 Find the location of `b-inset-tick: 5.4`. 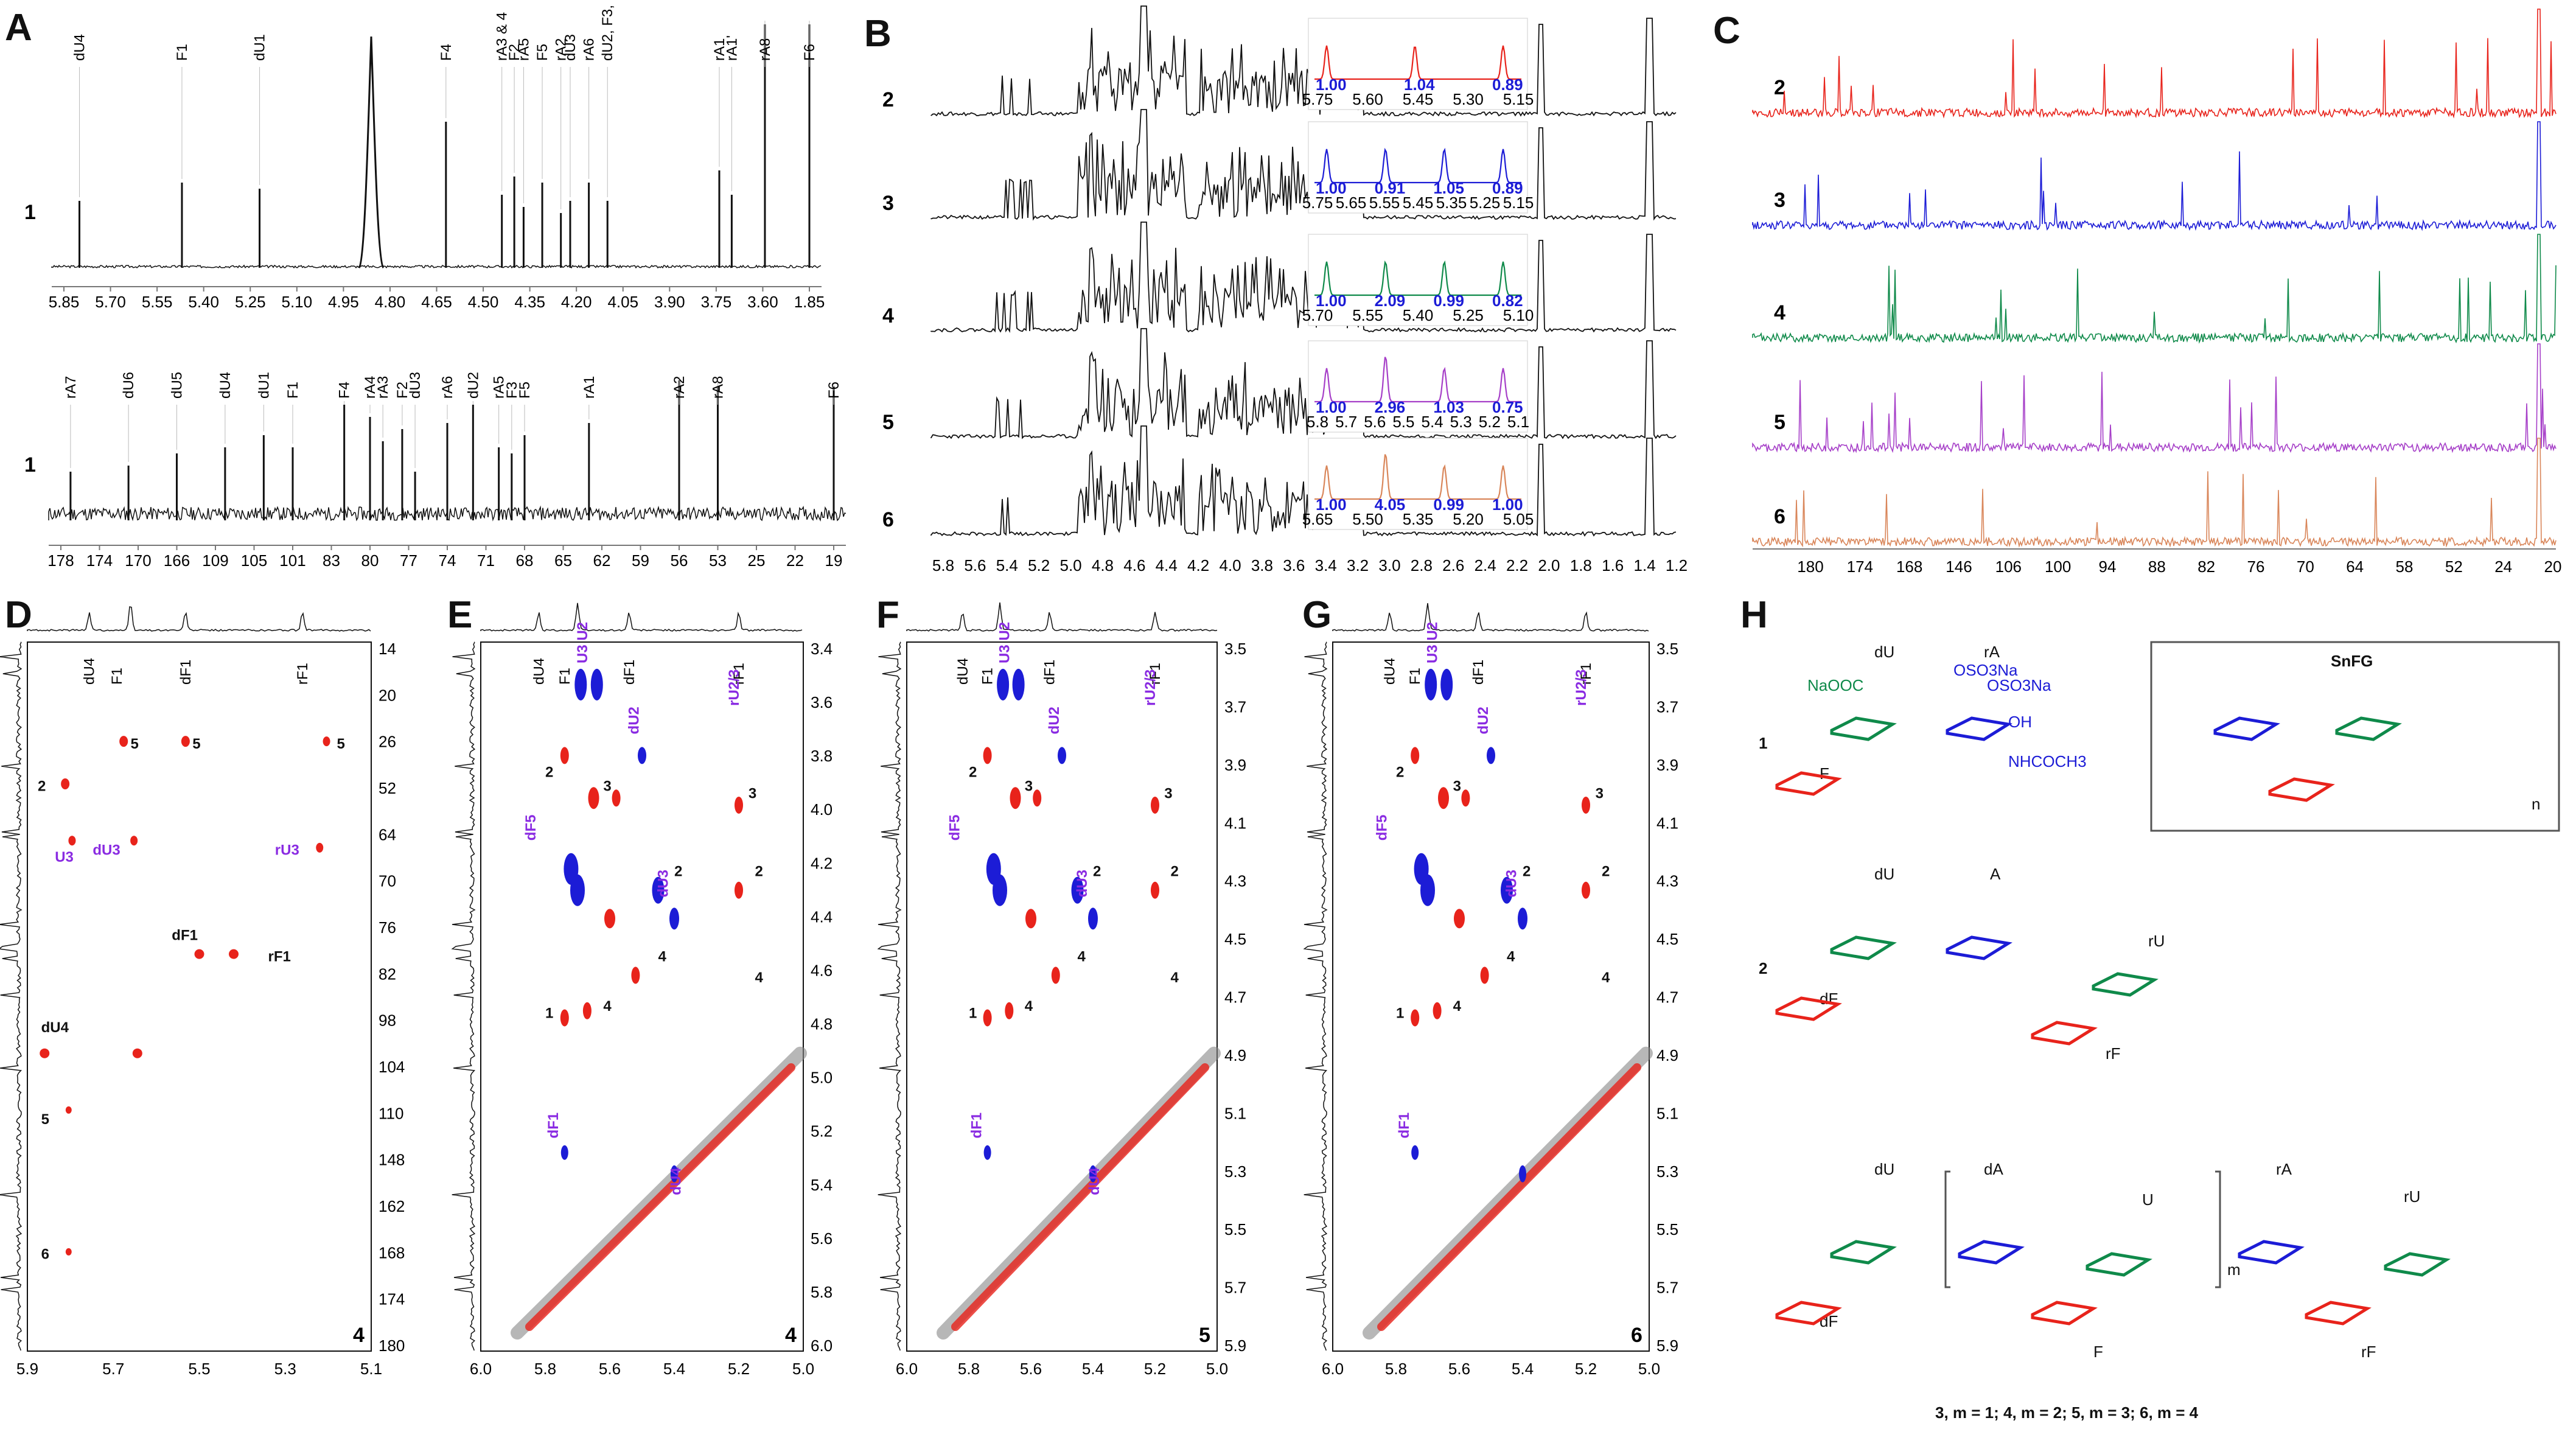

b-inset-tick: 5.4 is located at coordinates (1432, 422).